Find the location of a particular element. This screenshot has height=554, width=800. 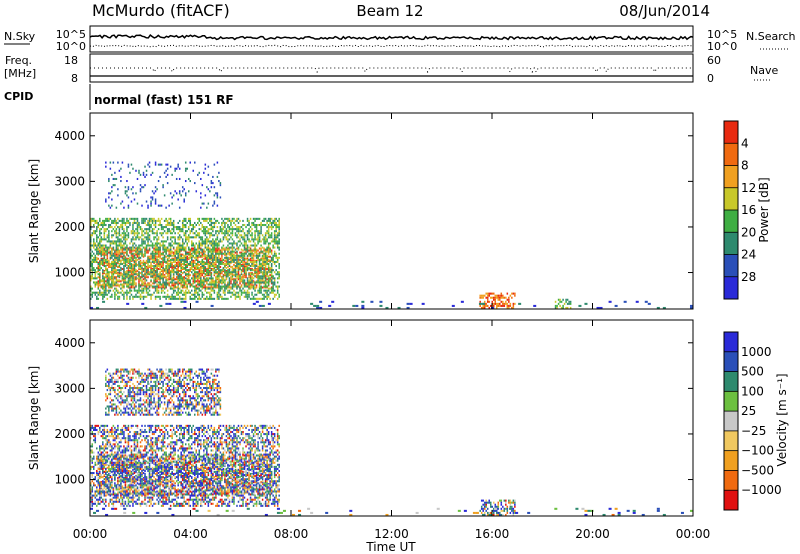

y-tick-label: 3000 is located at coordinates (69, 181).